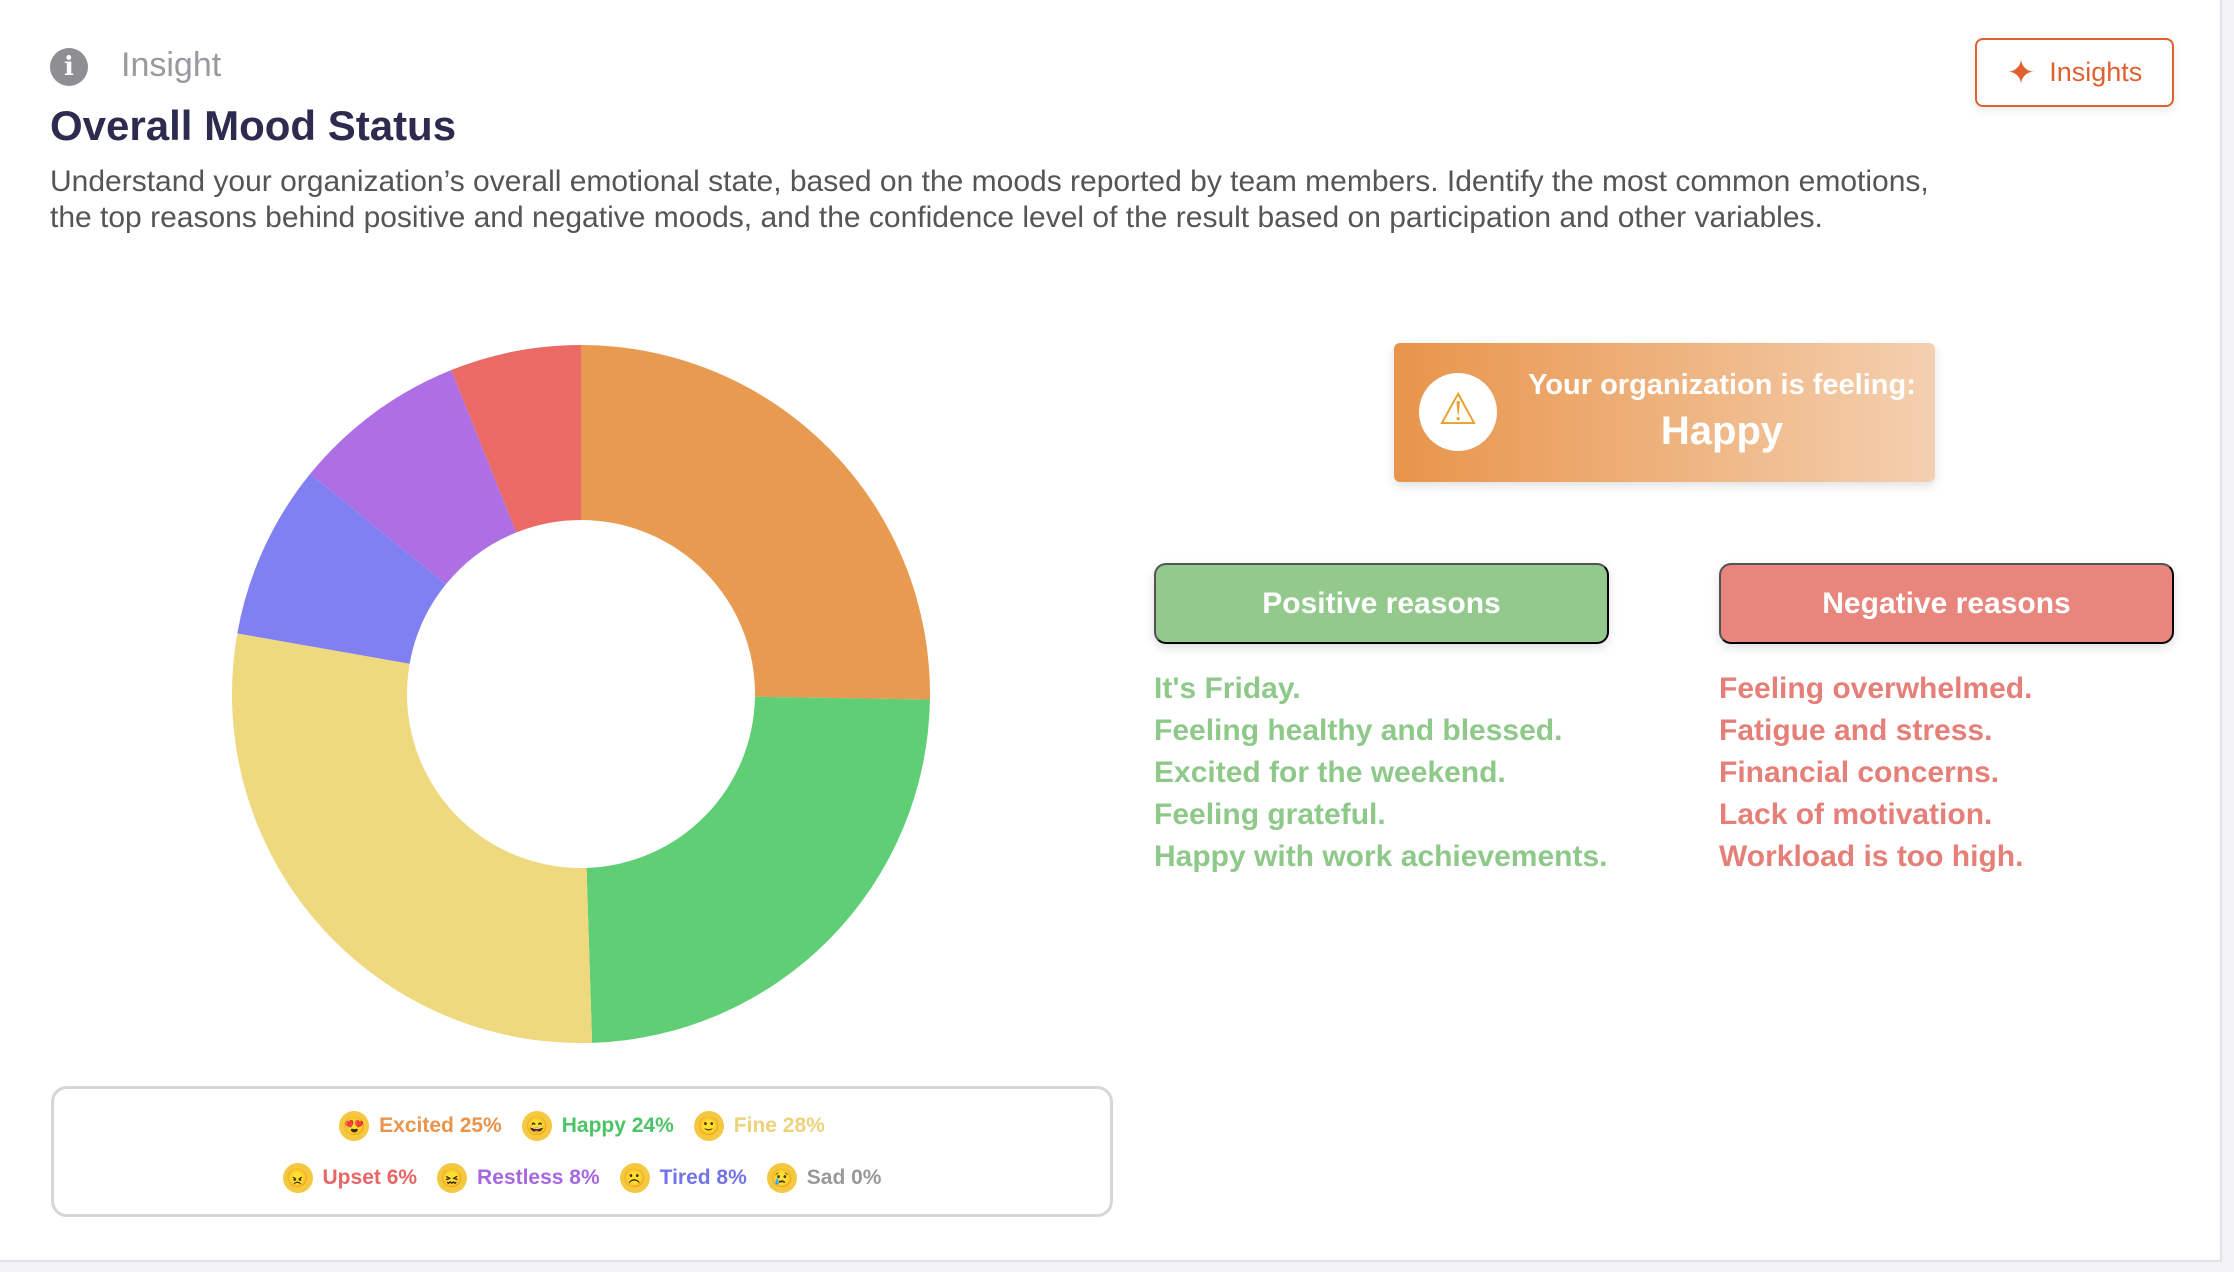 The image size is (2234, 1272). Describe the element at coordinates (1876, 688) in the screenshot. I see `negative-reason-item: Feeling overwhelmed.` at that location.